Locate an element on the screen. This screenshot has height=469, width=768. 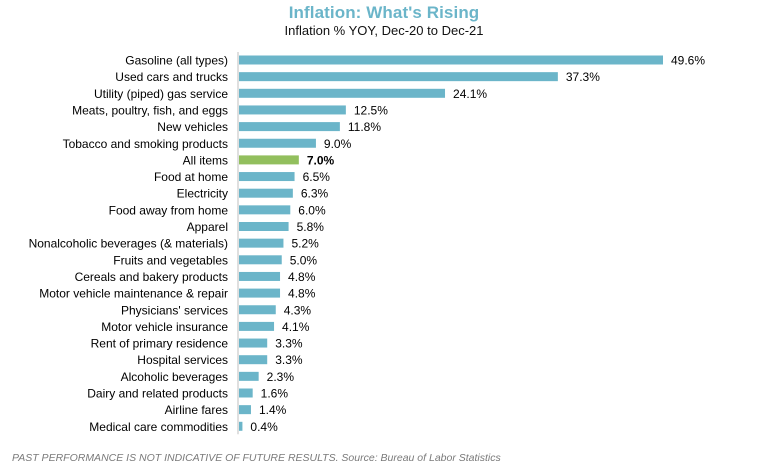
category-label: Food away from home is located at coordinates (169, 210).